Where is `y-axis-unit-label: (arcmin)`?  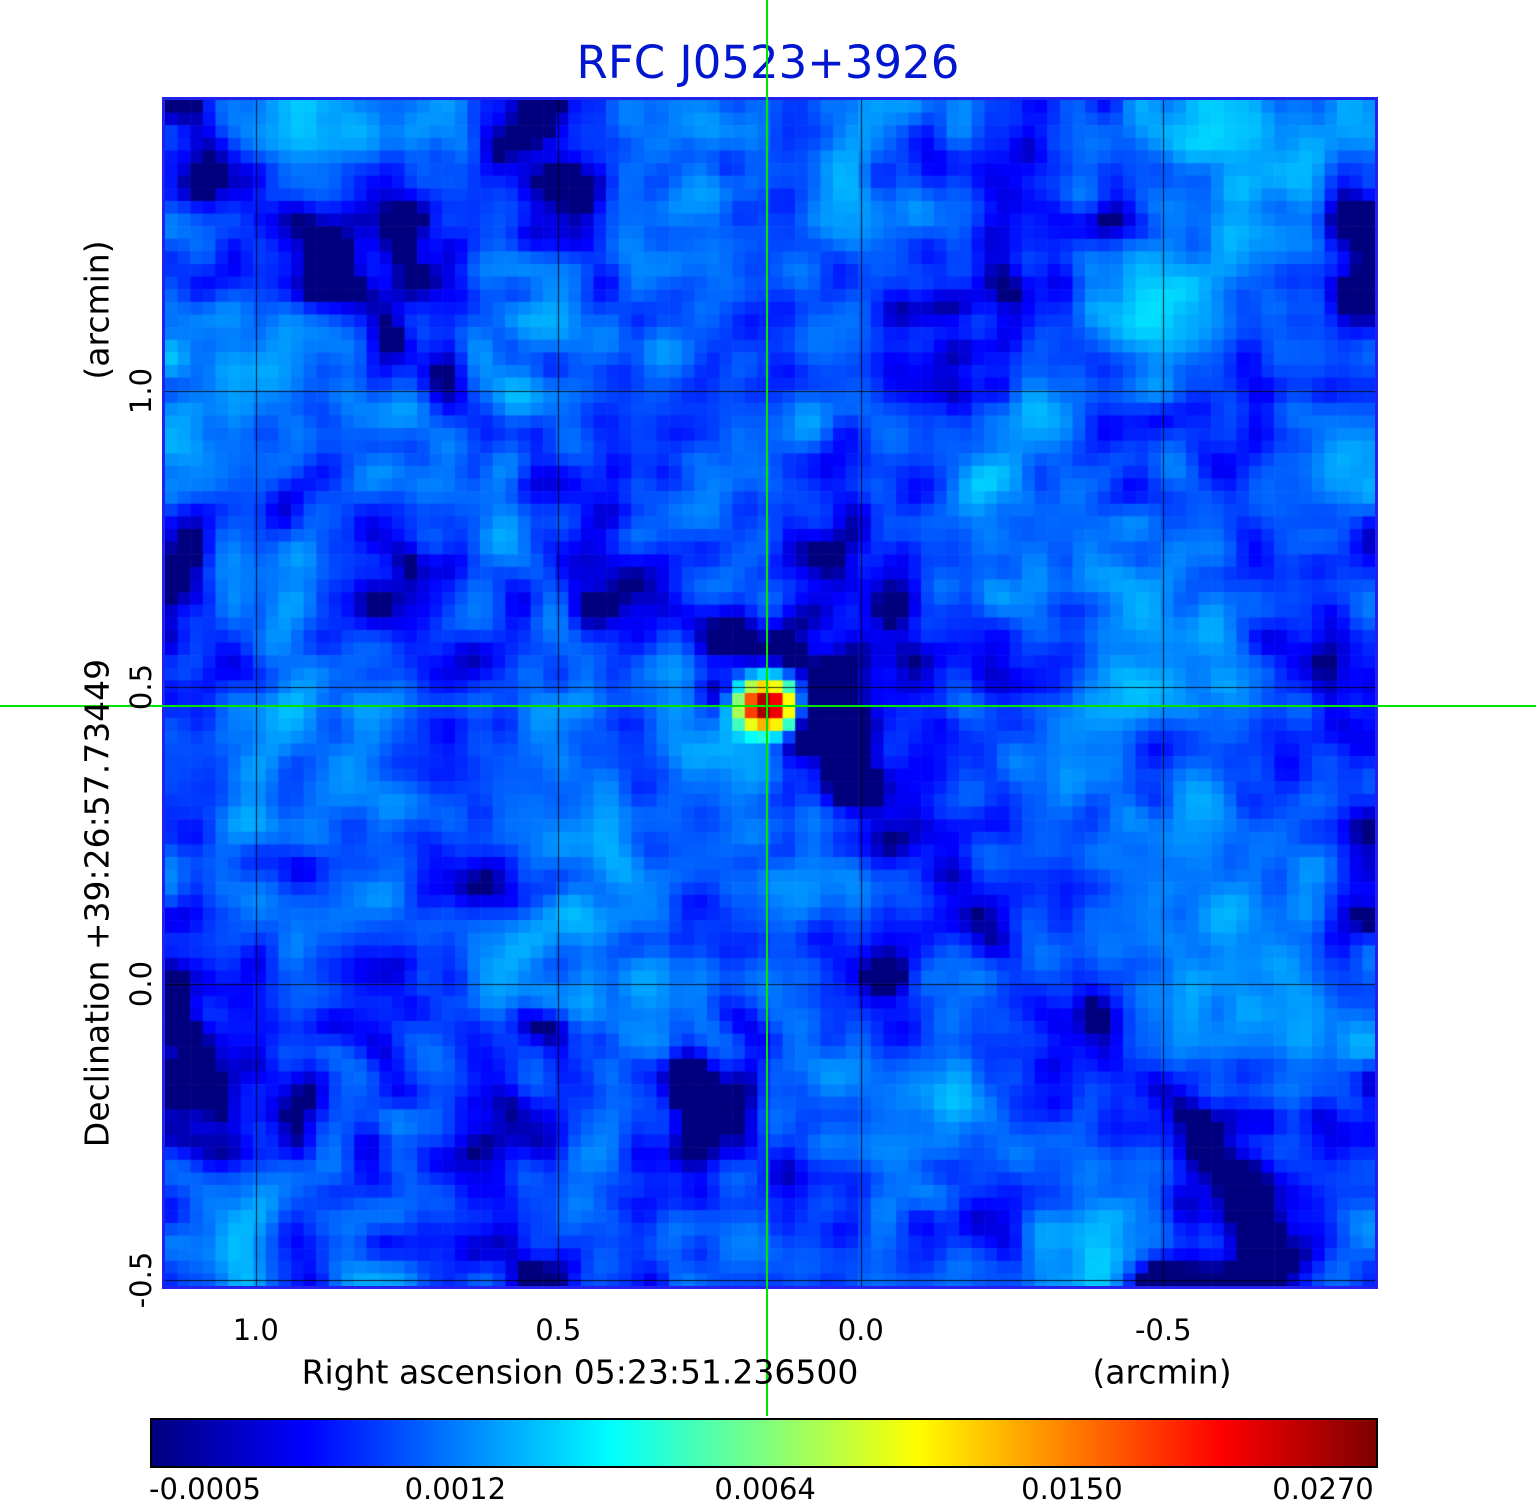 y-axis-unit-label: (arcmin) is located at coordinates (97, 310).